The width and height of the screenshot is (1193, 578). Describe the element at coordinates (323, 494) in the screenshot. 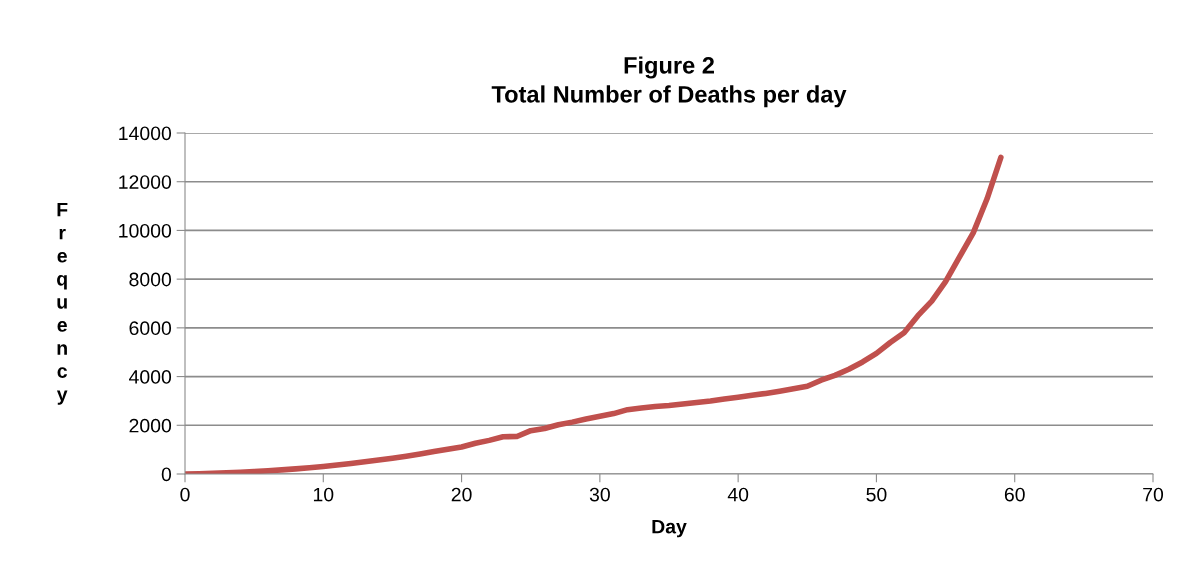

I see `x-tick-label: 10` at that location.